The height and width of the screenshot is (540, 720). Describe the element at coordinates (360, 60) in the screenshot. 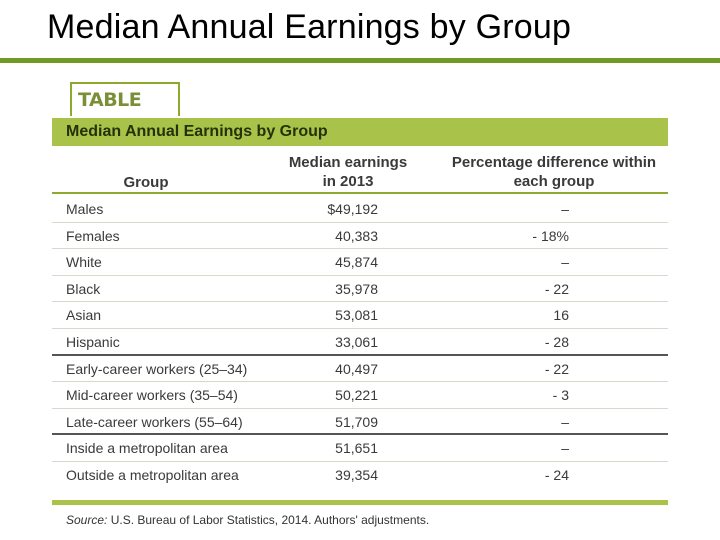

I see `title-divider` at that location.